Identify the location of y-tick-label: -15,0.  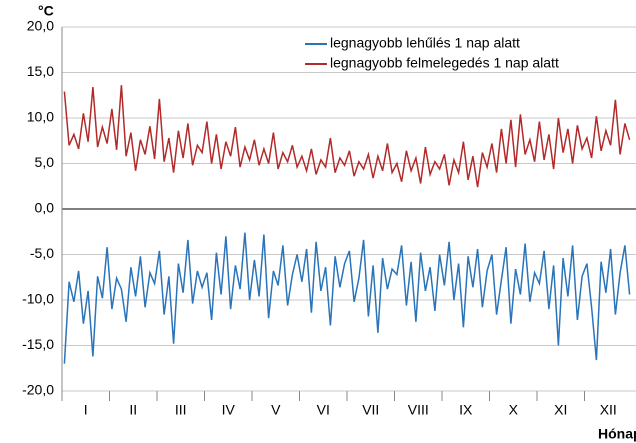
(38, 344).